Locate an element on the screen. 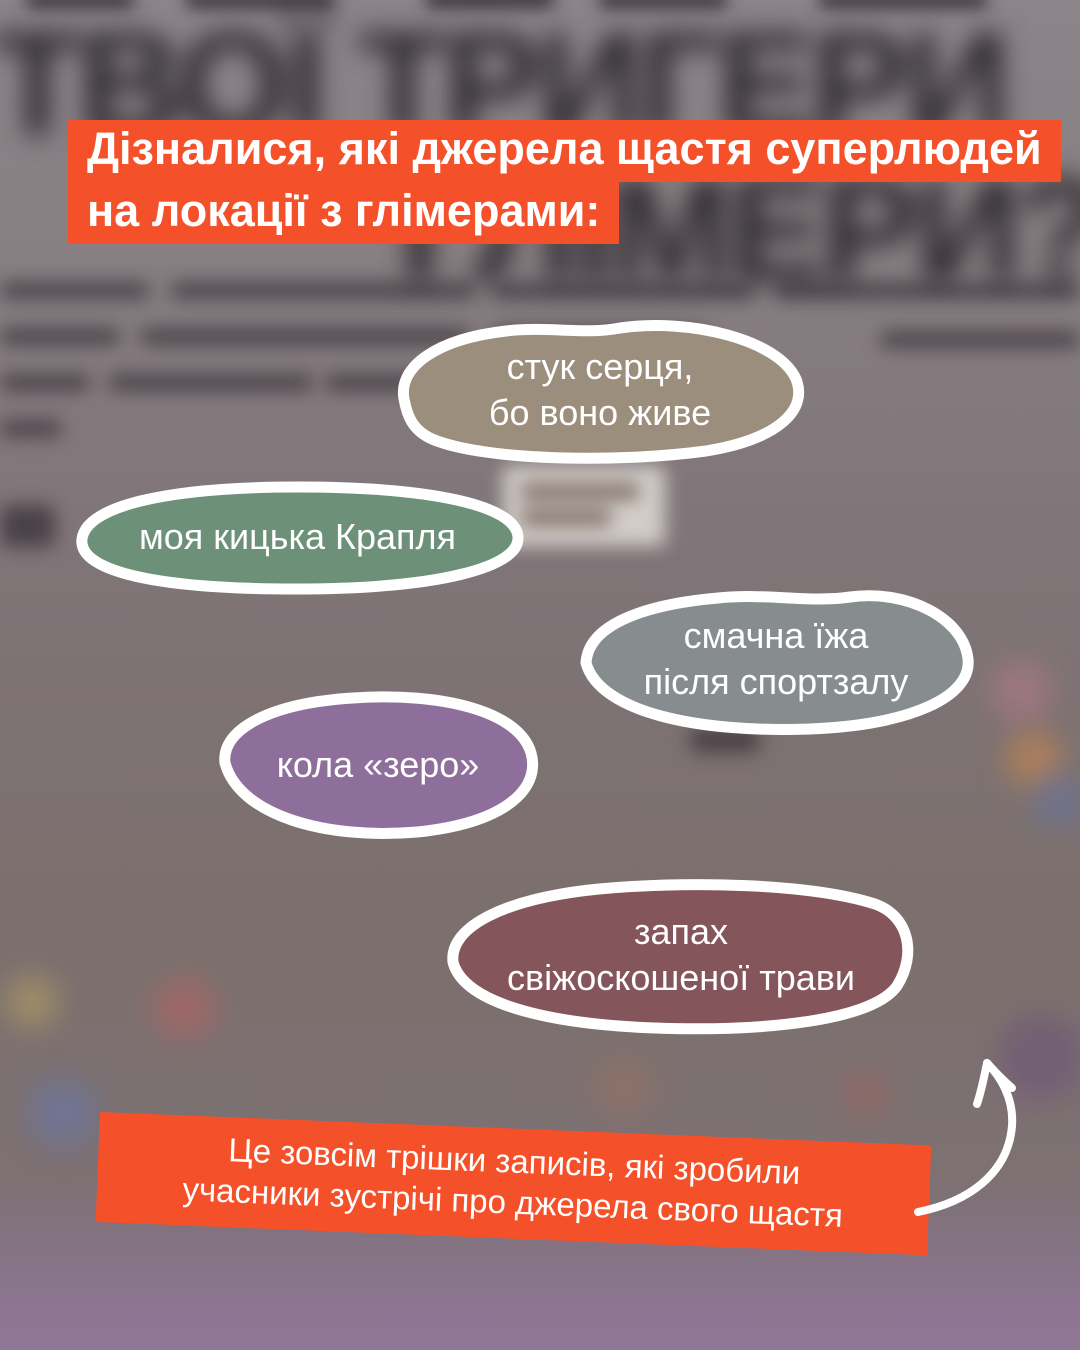 The image size is (1080, 1350). headline-line-1: Дізналися, які джерела щастя суперлюдей is located at coordinates (564, 151).